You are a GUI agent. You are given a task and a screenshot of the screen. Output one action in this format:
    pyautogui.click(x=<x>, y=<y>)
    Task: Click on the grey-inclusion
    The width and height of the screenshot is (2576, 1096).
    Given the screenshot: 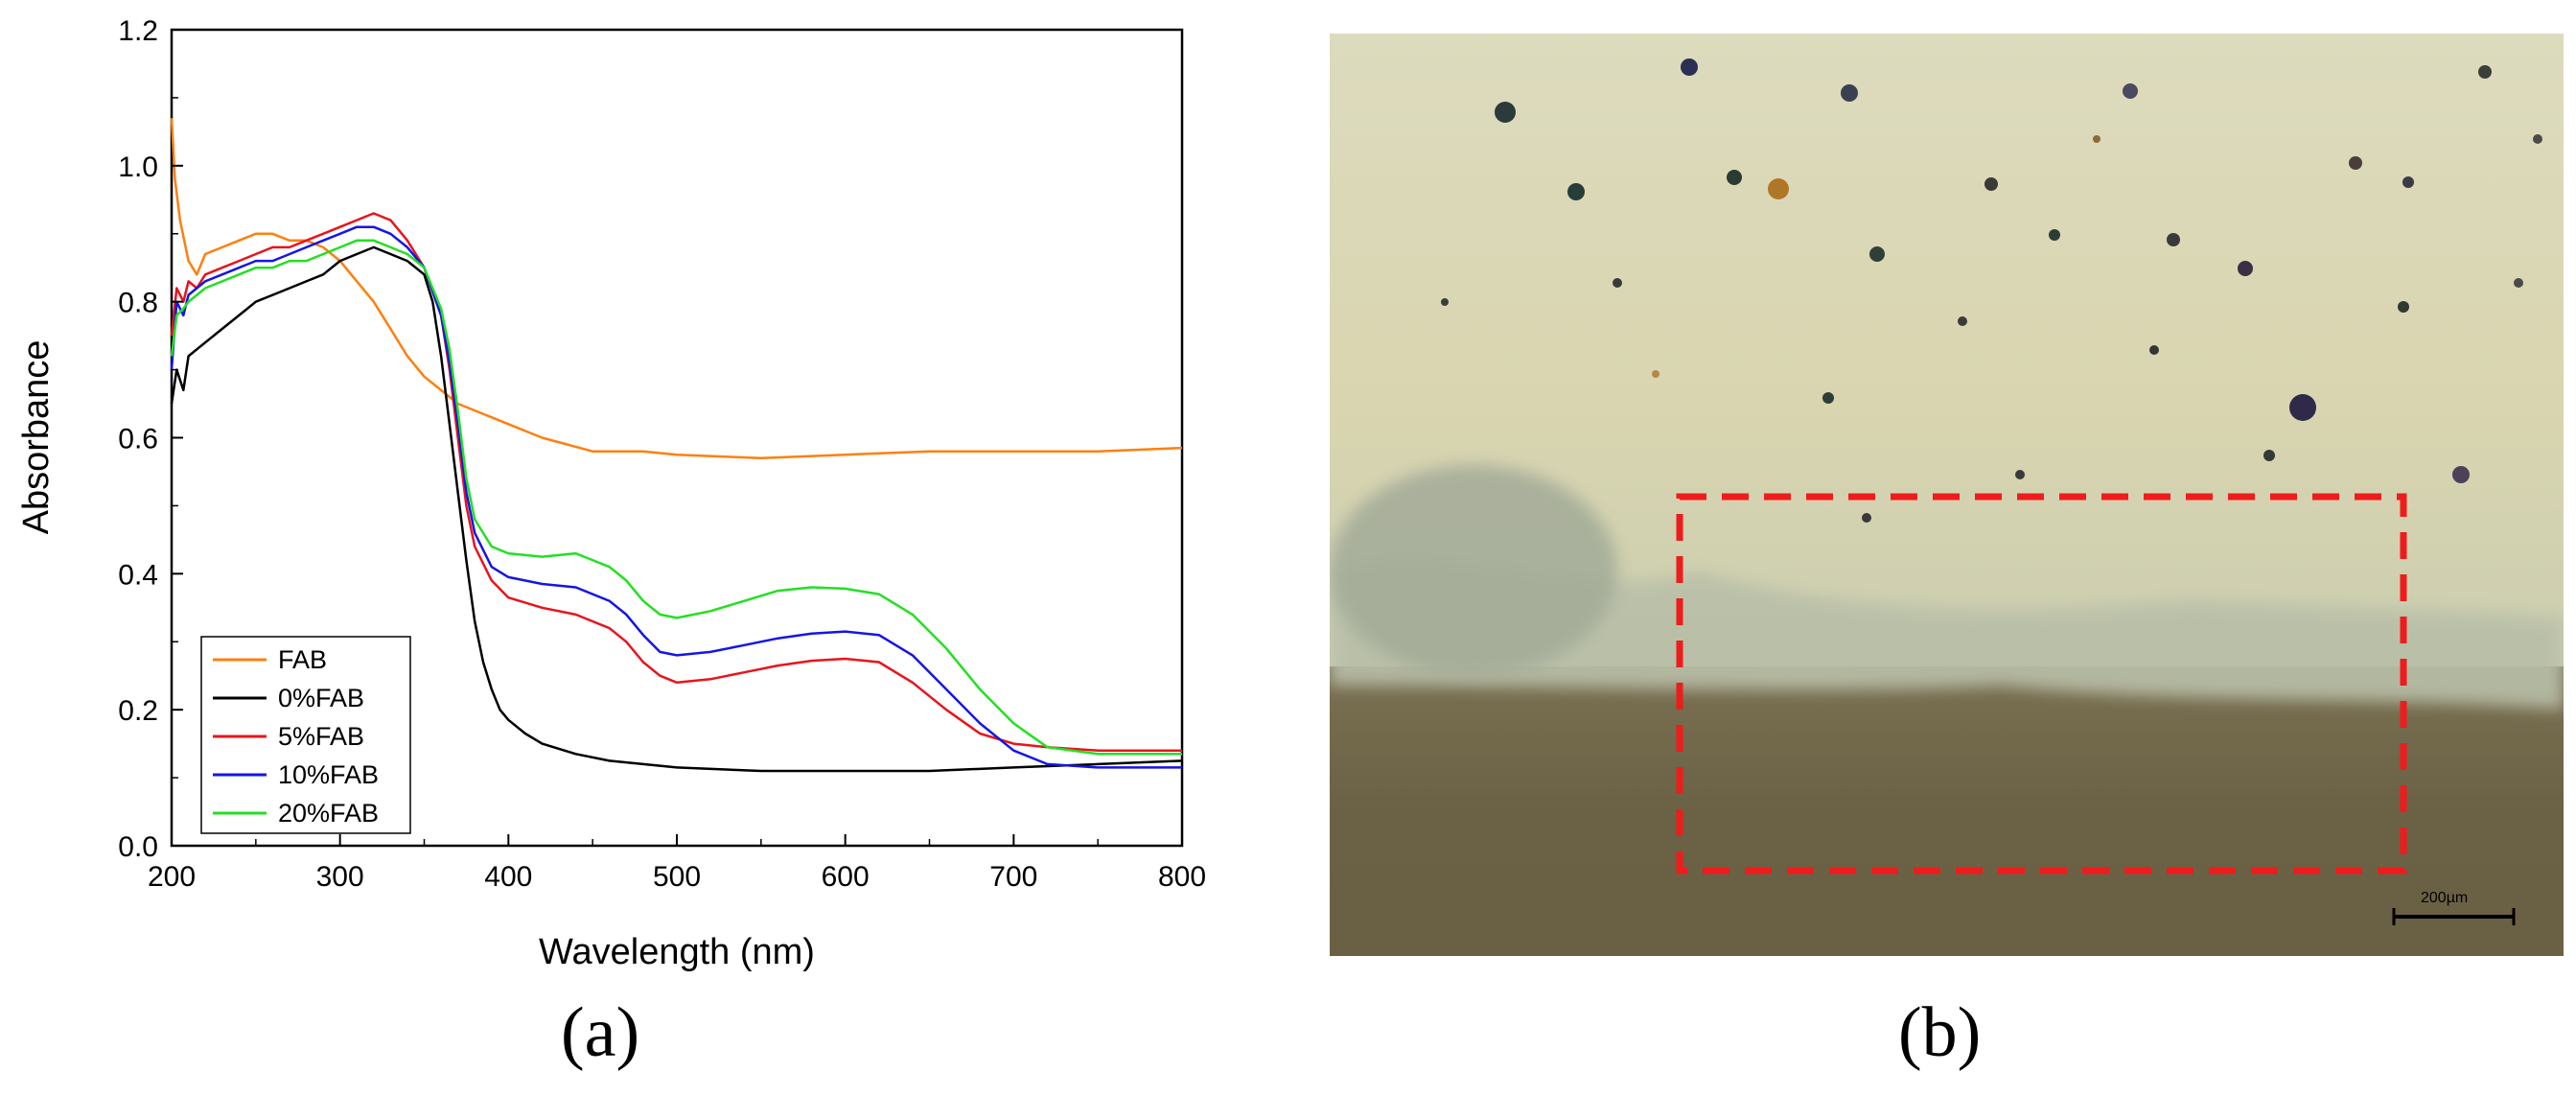 What is the action you would take?
    pyautogui.click(x=1473, y=570)
    